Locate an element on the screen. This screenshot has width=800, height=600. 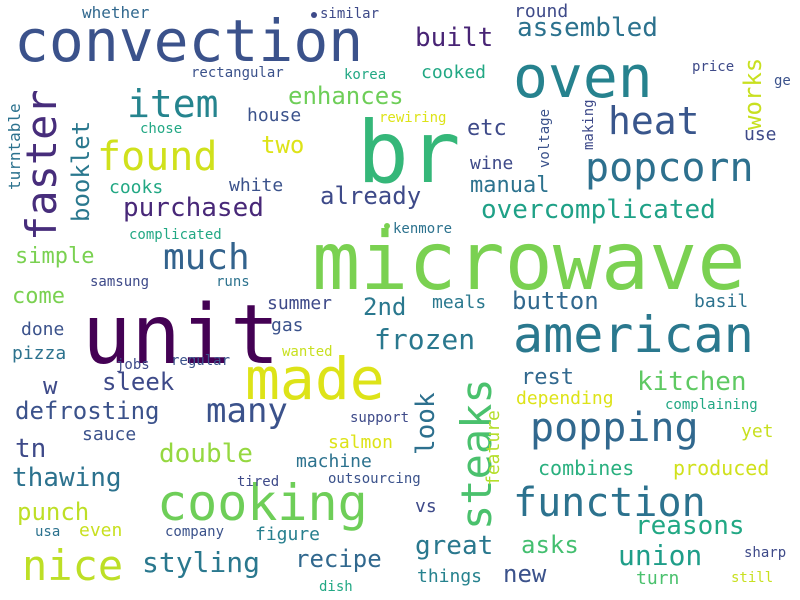
word-simple: simple is located at coordinates (55, 256).